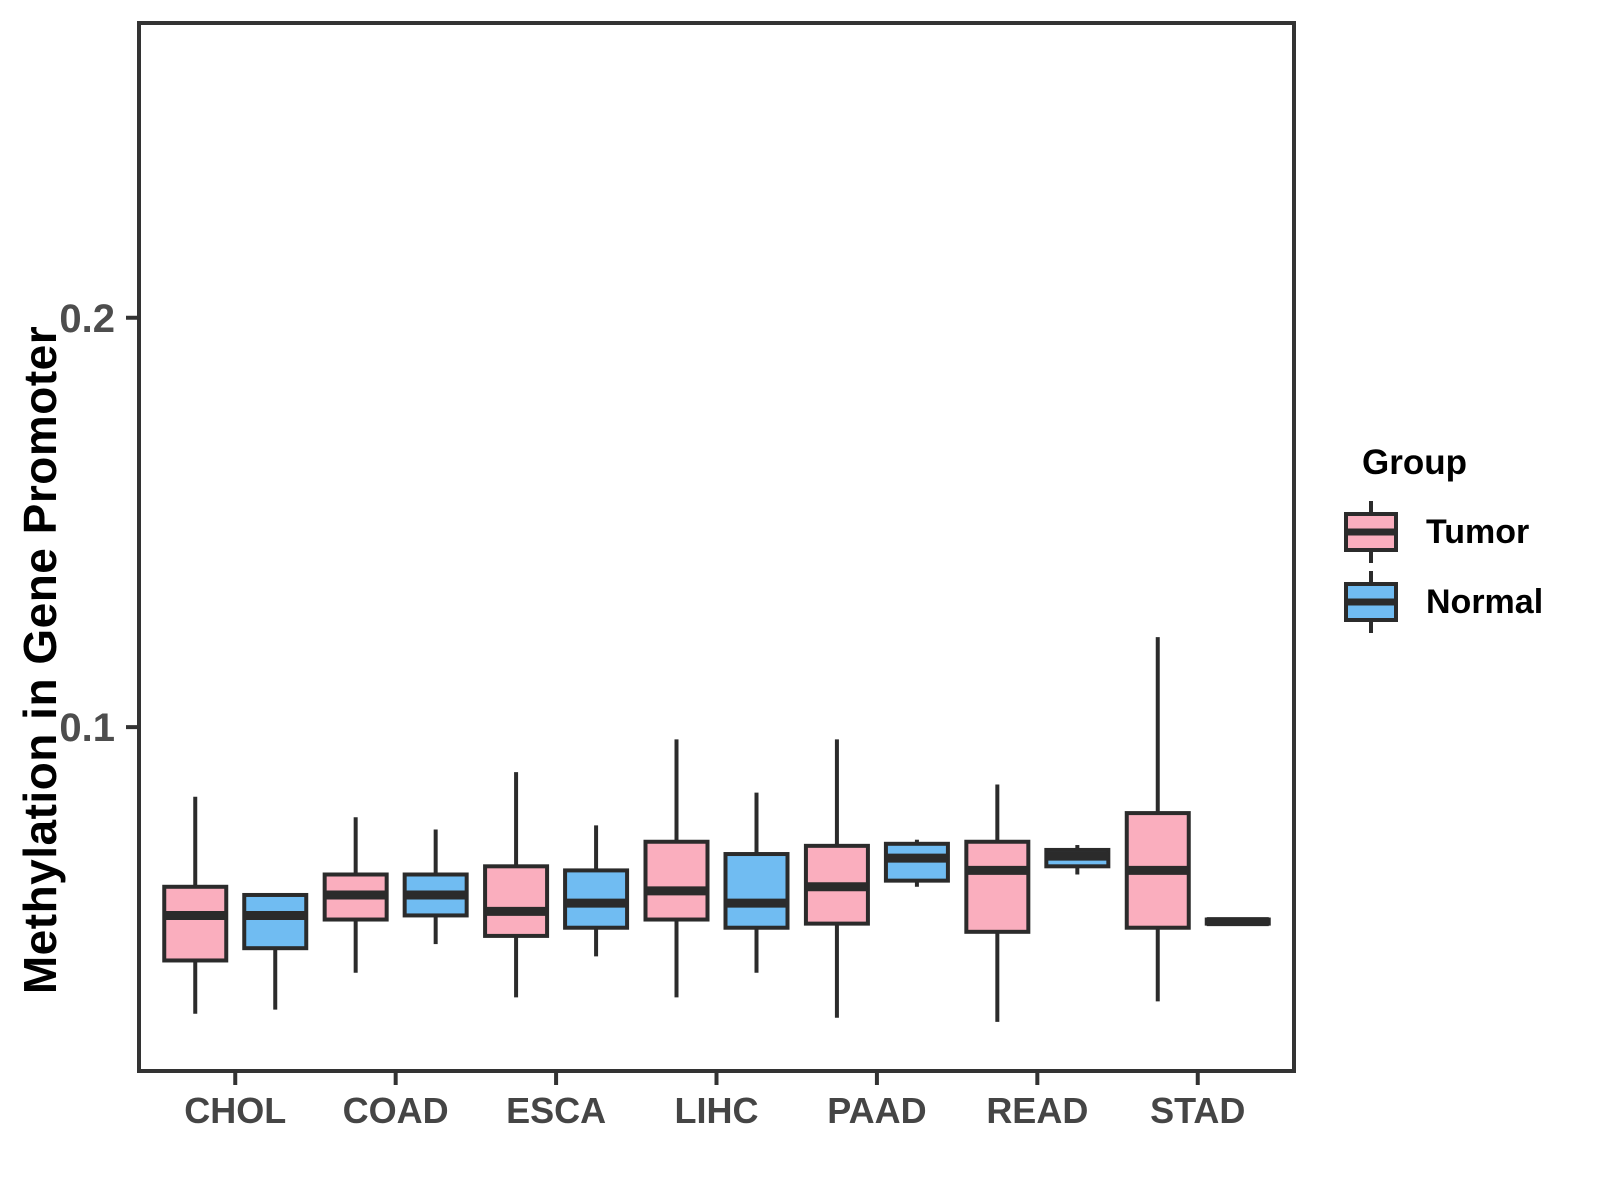  What do you see at coordinates (396, 1110) in the screenshot?
I see `x-tick-label-COAD: COAD` at bounding box center [396, 1110].